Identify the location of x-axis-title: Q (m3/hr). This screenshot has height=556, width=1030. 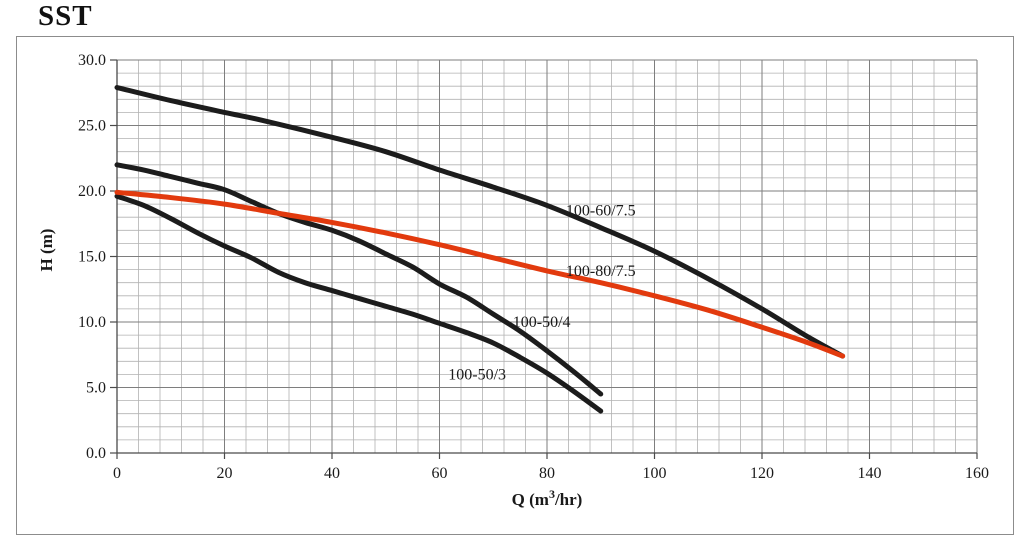
(547, 498).